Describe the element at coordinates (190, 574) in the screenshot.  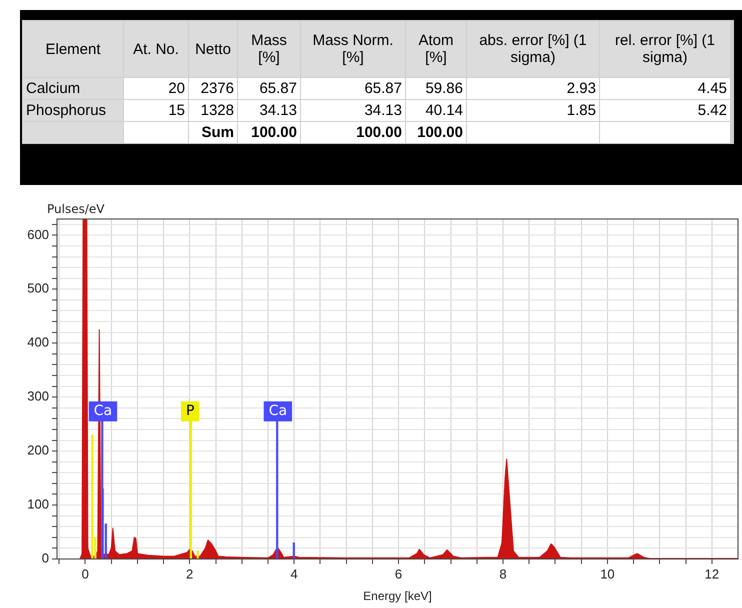
I see `x-tick-label: 2` at that location.